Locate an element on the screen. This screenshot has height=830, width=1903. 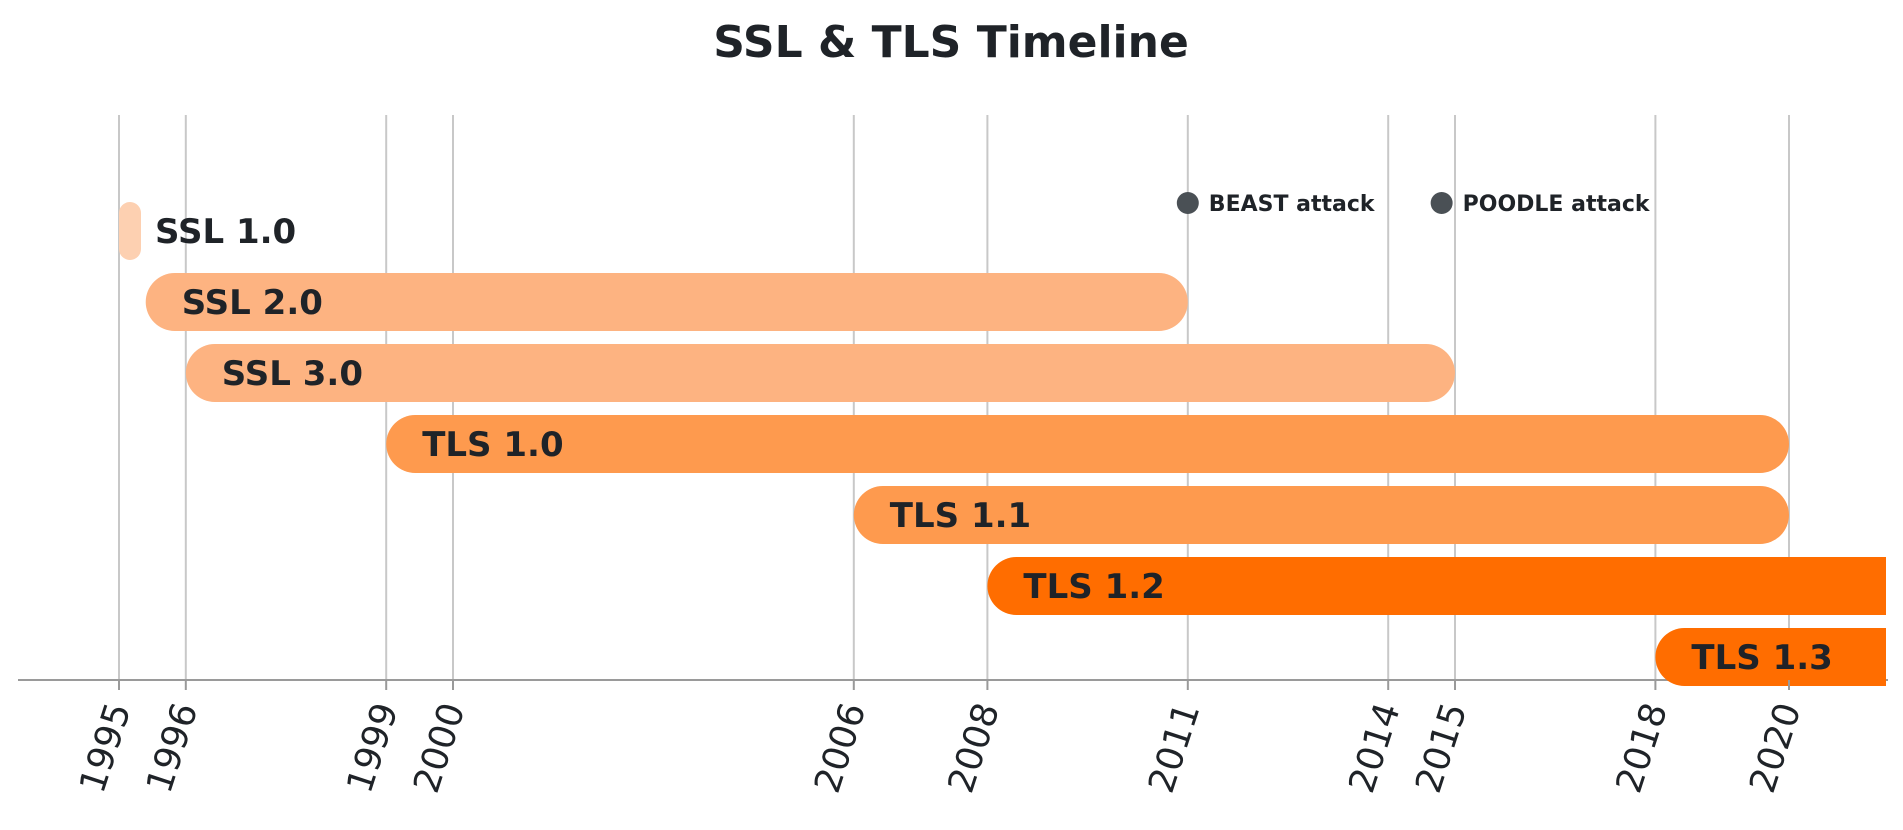
events: BEAST attack POODLE attack is located at coordinates (1413, 204).